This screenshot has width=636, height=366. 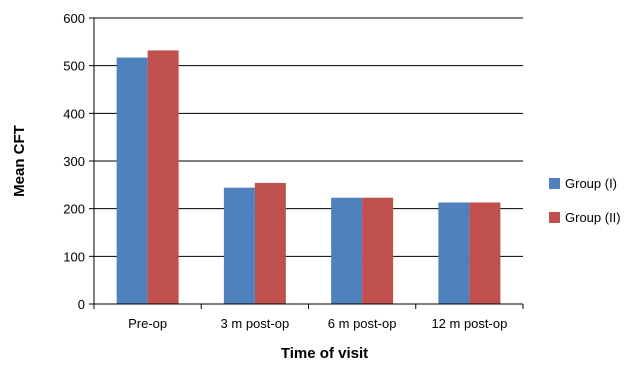 I want to click on y-tick-label: 300, so click(x=74, y=161).